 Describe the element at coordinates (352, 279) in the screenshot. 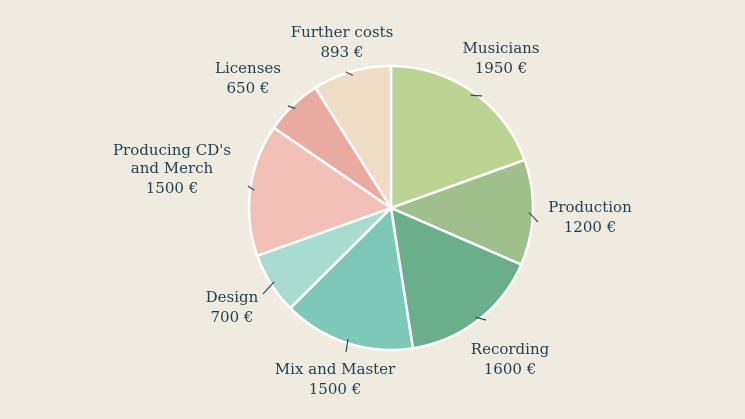

I see `pie-slice-mix-and-master` at that location.